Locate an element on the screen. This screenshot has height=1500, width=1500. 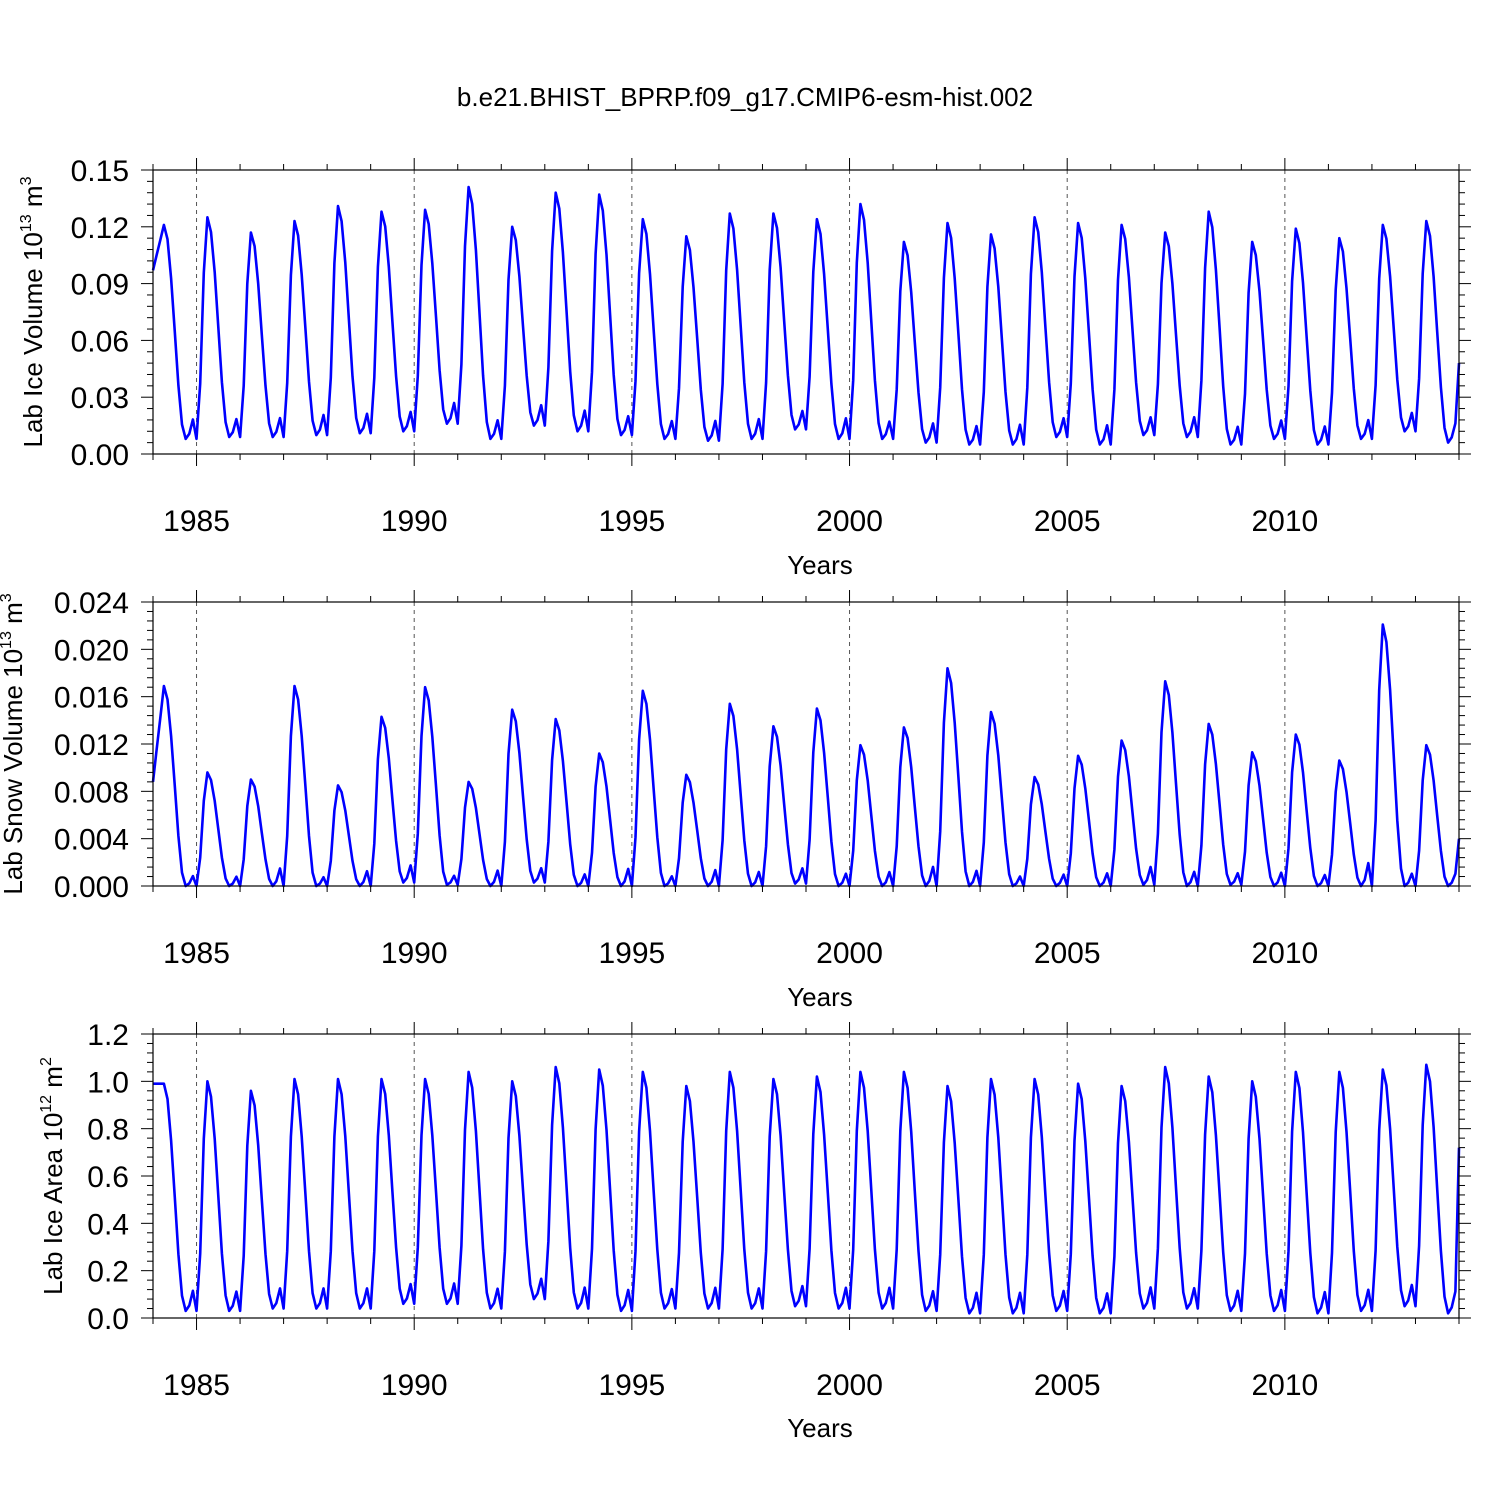
y-axis-label: Lab Ice Area 1012 m2 is located at coordinates (53, 1176).